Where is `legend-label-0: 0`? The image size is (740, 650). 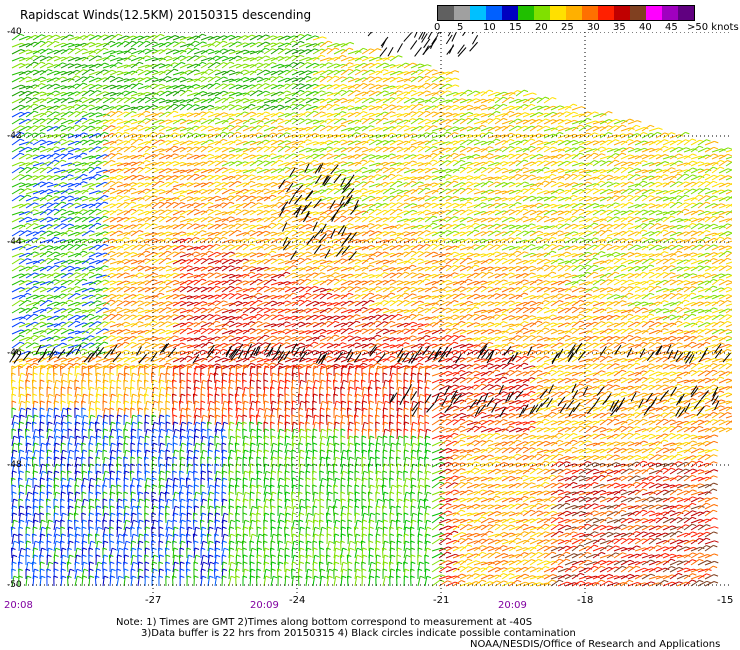
legend-label-0: 0 is located at coordinates (437, 27).